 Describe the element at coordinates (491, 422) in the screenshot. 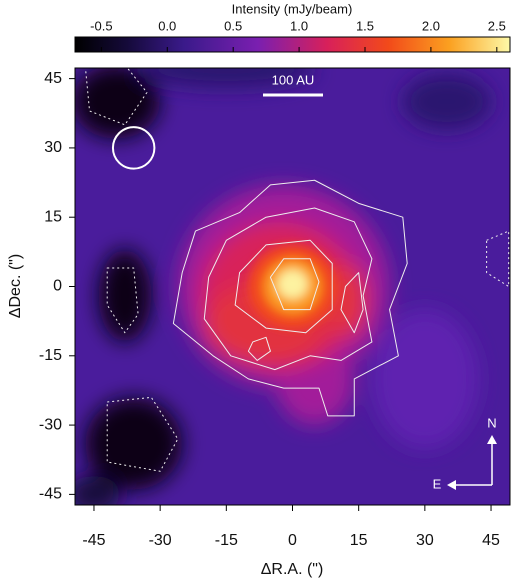

I see `compass-north-label: N` at that location.